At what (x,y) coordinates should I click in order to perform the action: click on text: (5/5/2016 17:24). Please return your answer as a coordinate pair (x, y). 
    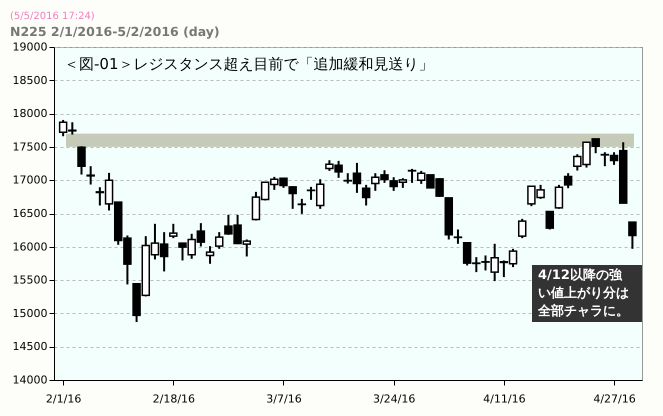
    Looking at the image, I should click on (52, 16).